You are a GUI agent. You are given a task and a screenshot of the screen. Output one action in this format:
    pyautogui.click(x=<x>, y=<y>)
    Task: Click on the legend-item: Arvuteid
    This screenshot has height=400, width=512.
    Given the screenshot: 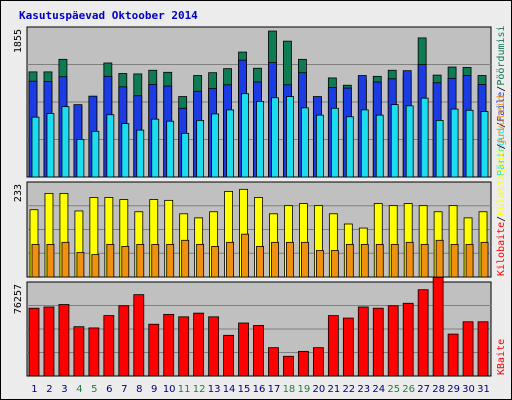 What is the action you would take?
    pyautogui.click(x=501, y=119)
    